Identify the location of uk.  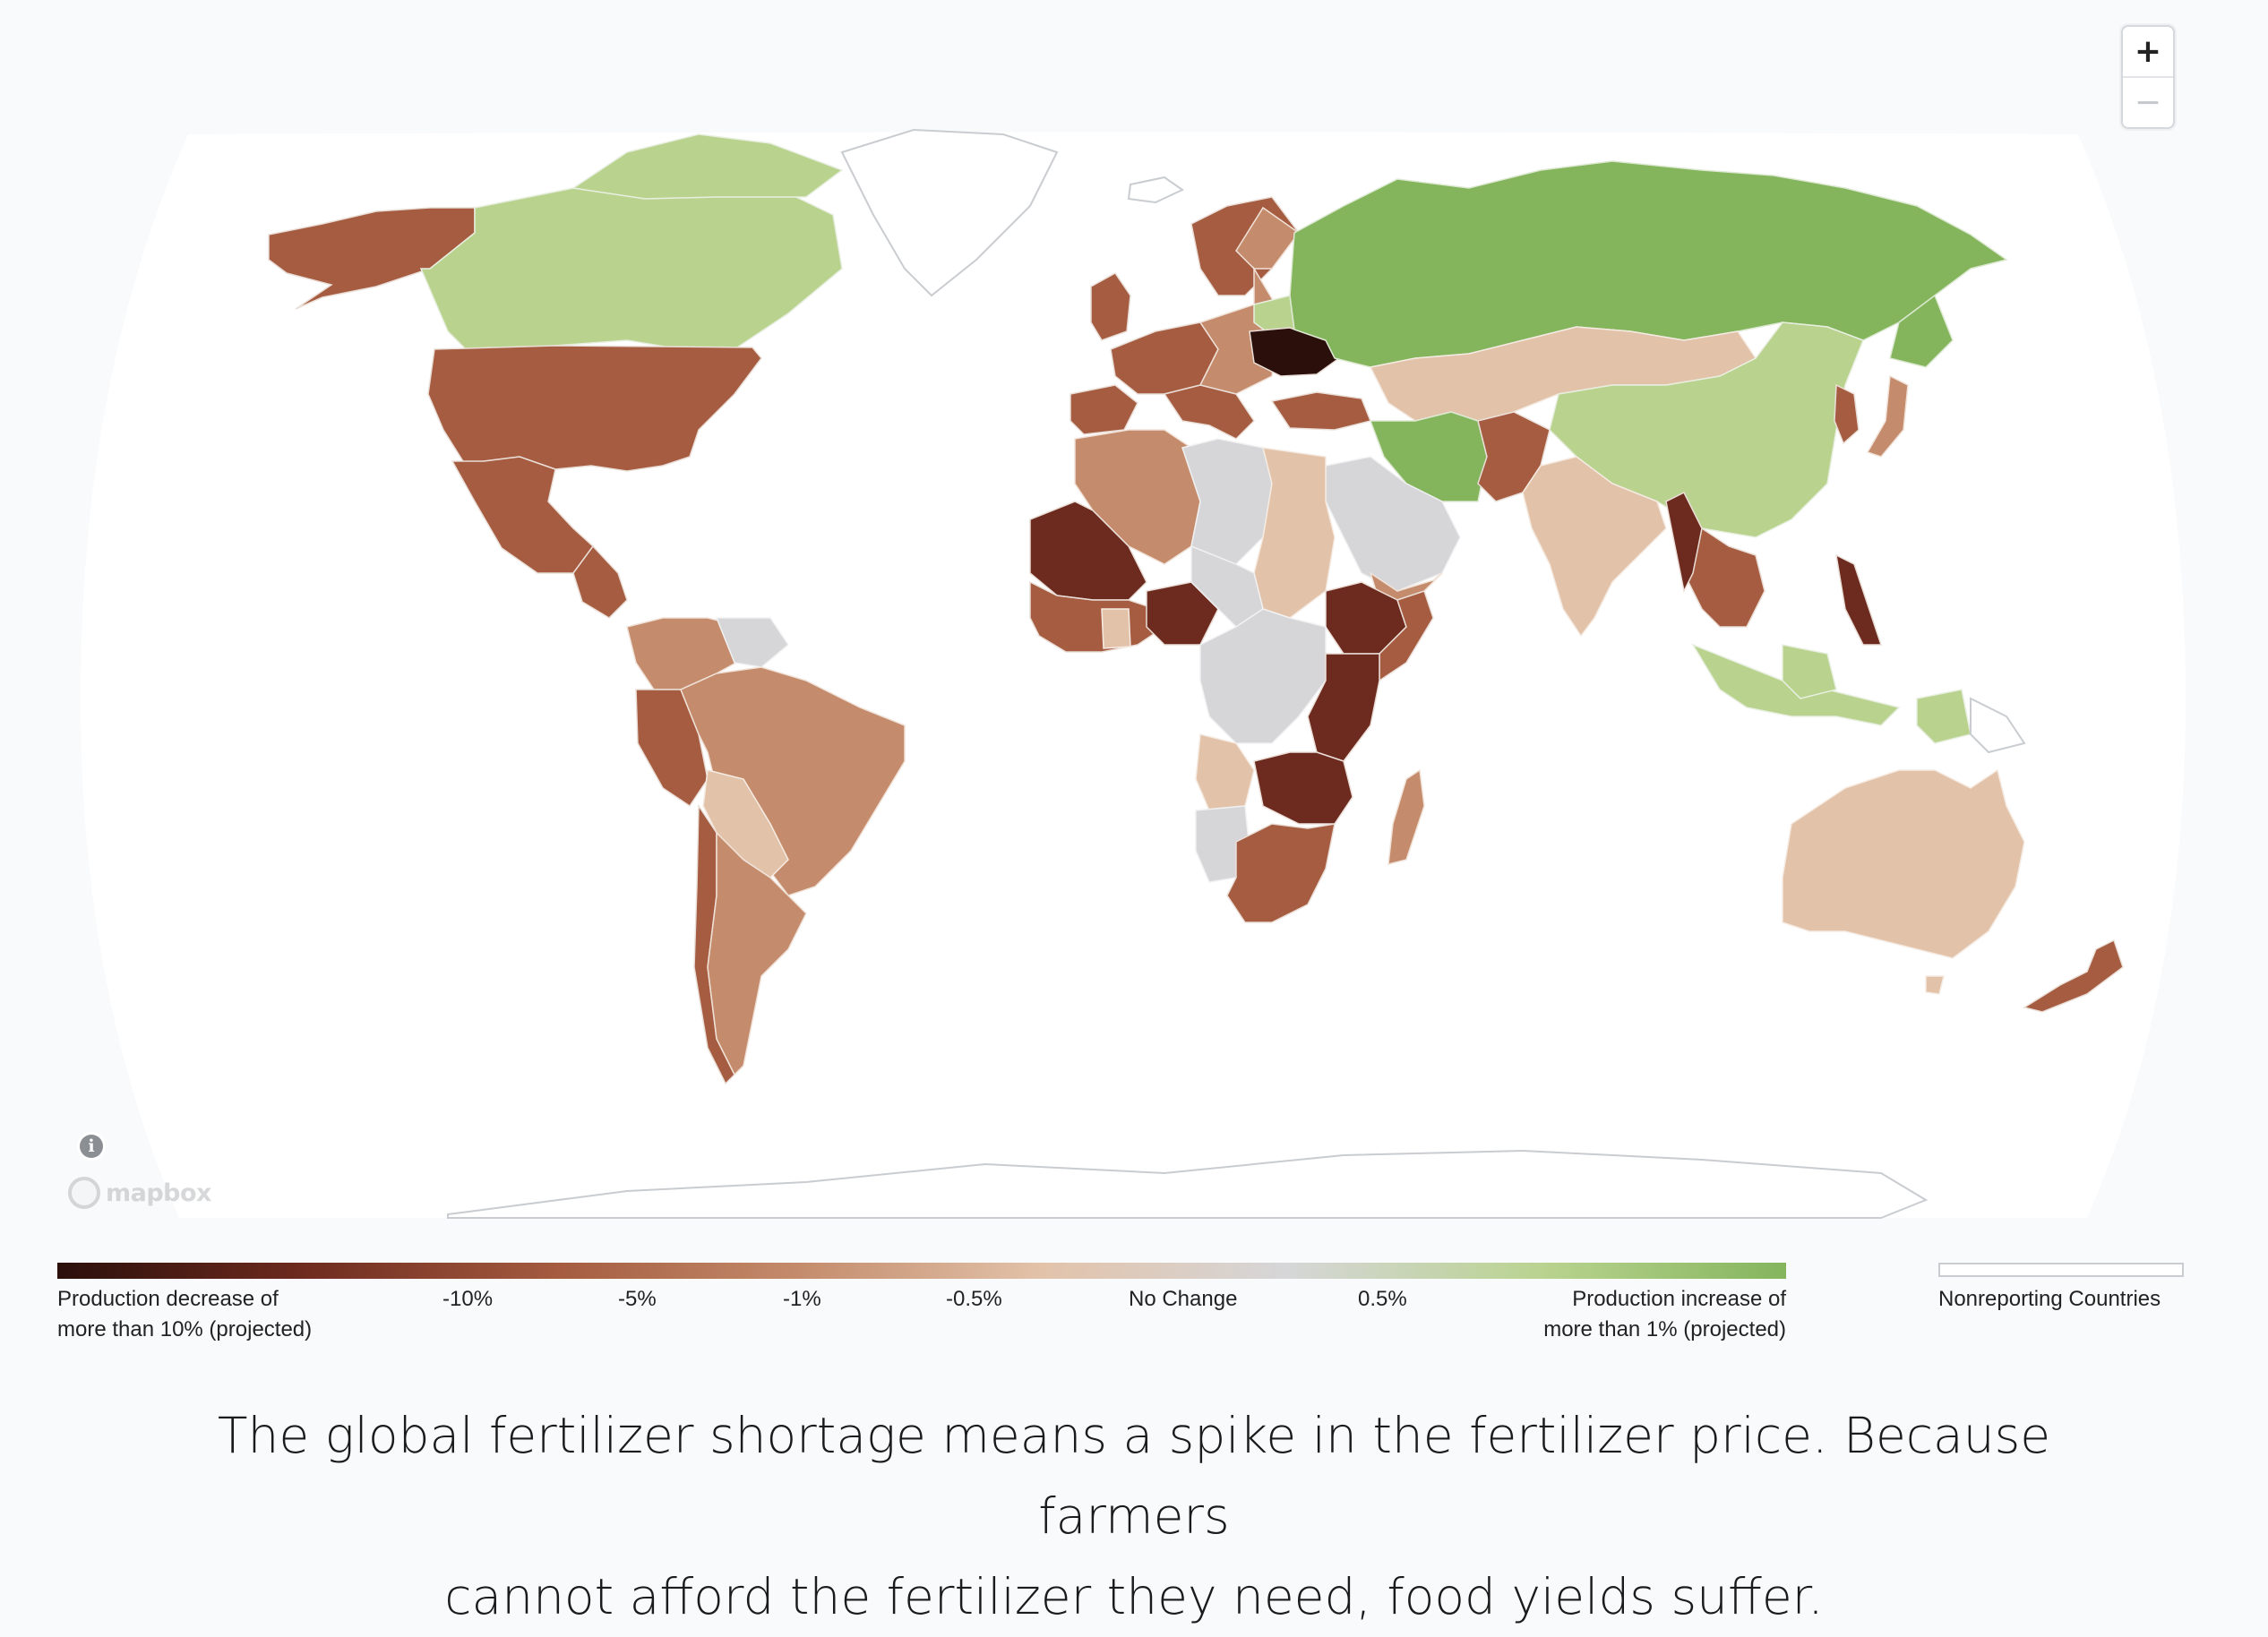
(1110, 306).